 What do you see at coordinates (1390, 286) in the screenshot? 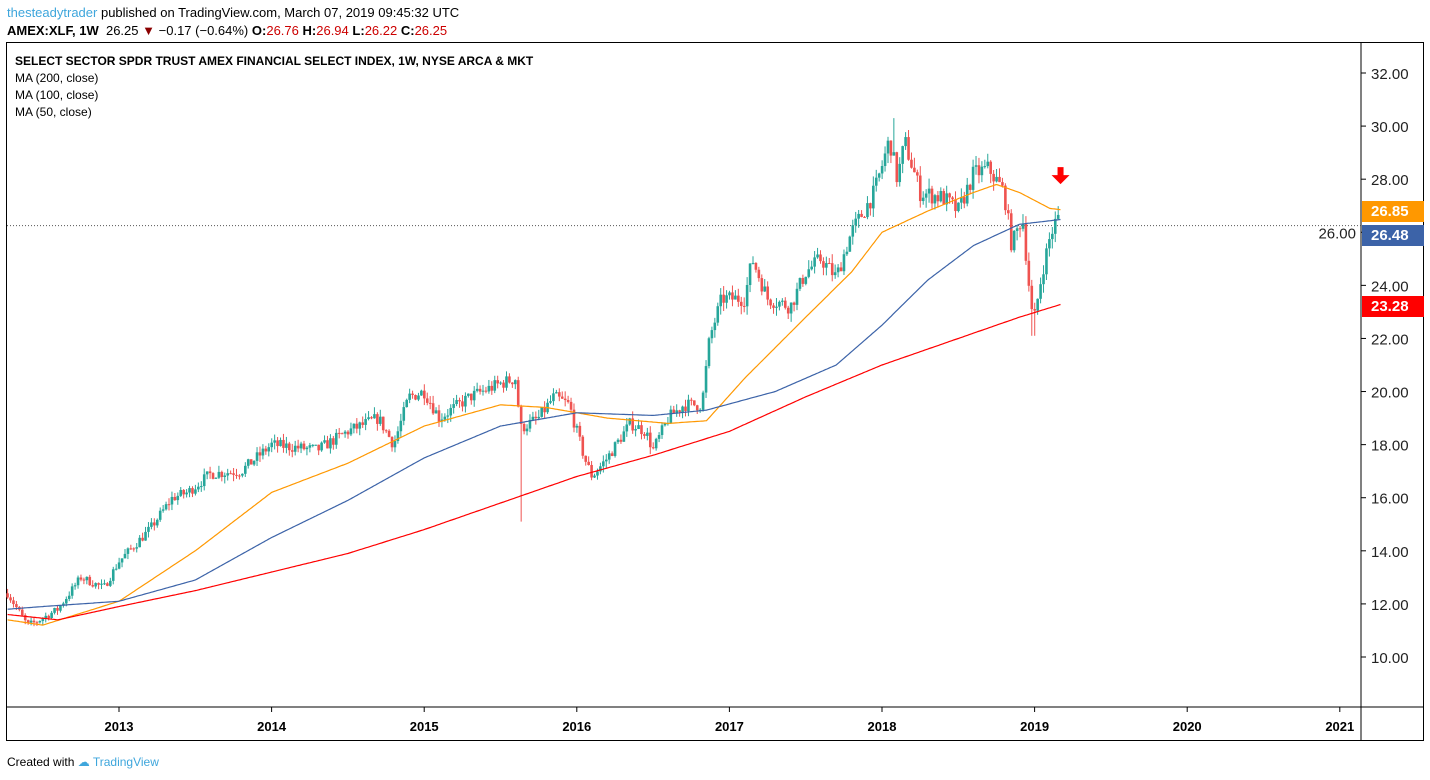
I see `y-tick-label: 24.00` at bounding box center [1390, 286].